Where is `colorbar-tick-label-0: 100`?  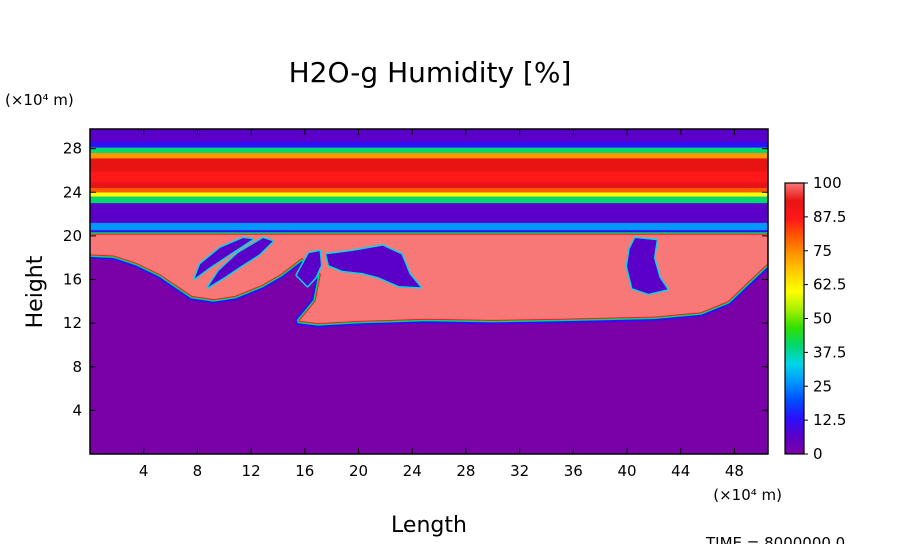 colorbar-tick-label-0: 100 is located at coordinates (827, 183).